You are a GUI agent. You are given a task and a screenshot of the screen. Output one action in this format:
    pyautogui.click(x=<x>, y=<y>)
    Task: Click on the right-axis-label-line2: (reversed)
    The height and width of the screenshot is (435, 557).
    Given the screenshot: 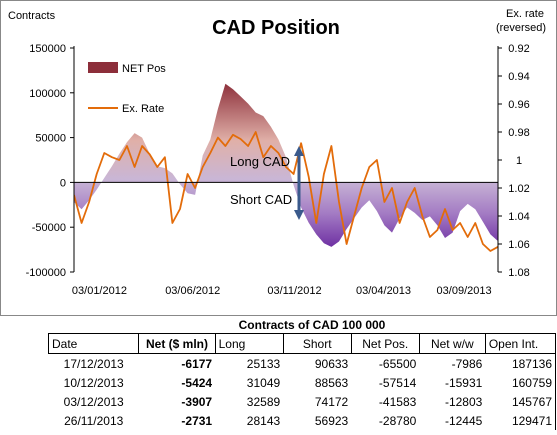 What is the action you would take?
    pyautogui.click(x=521, y=28)
    